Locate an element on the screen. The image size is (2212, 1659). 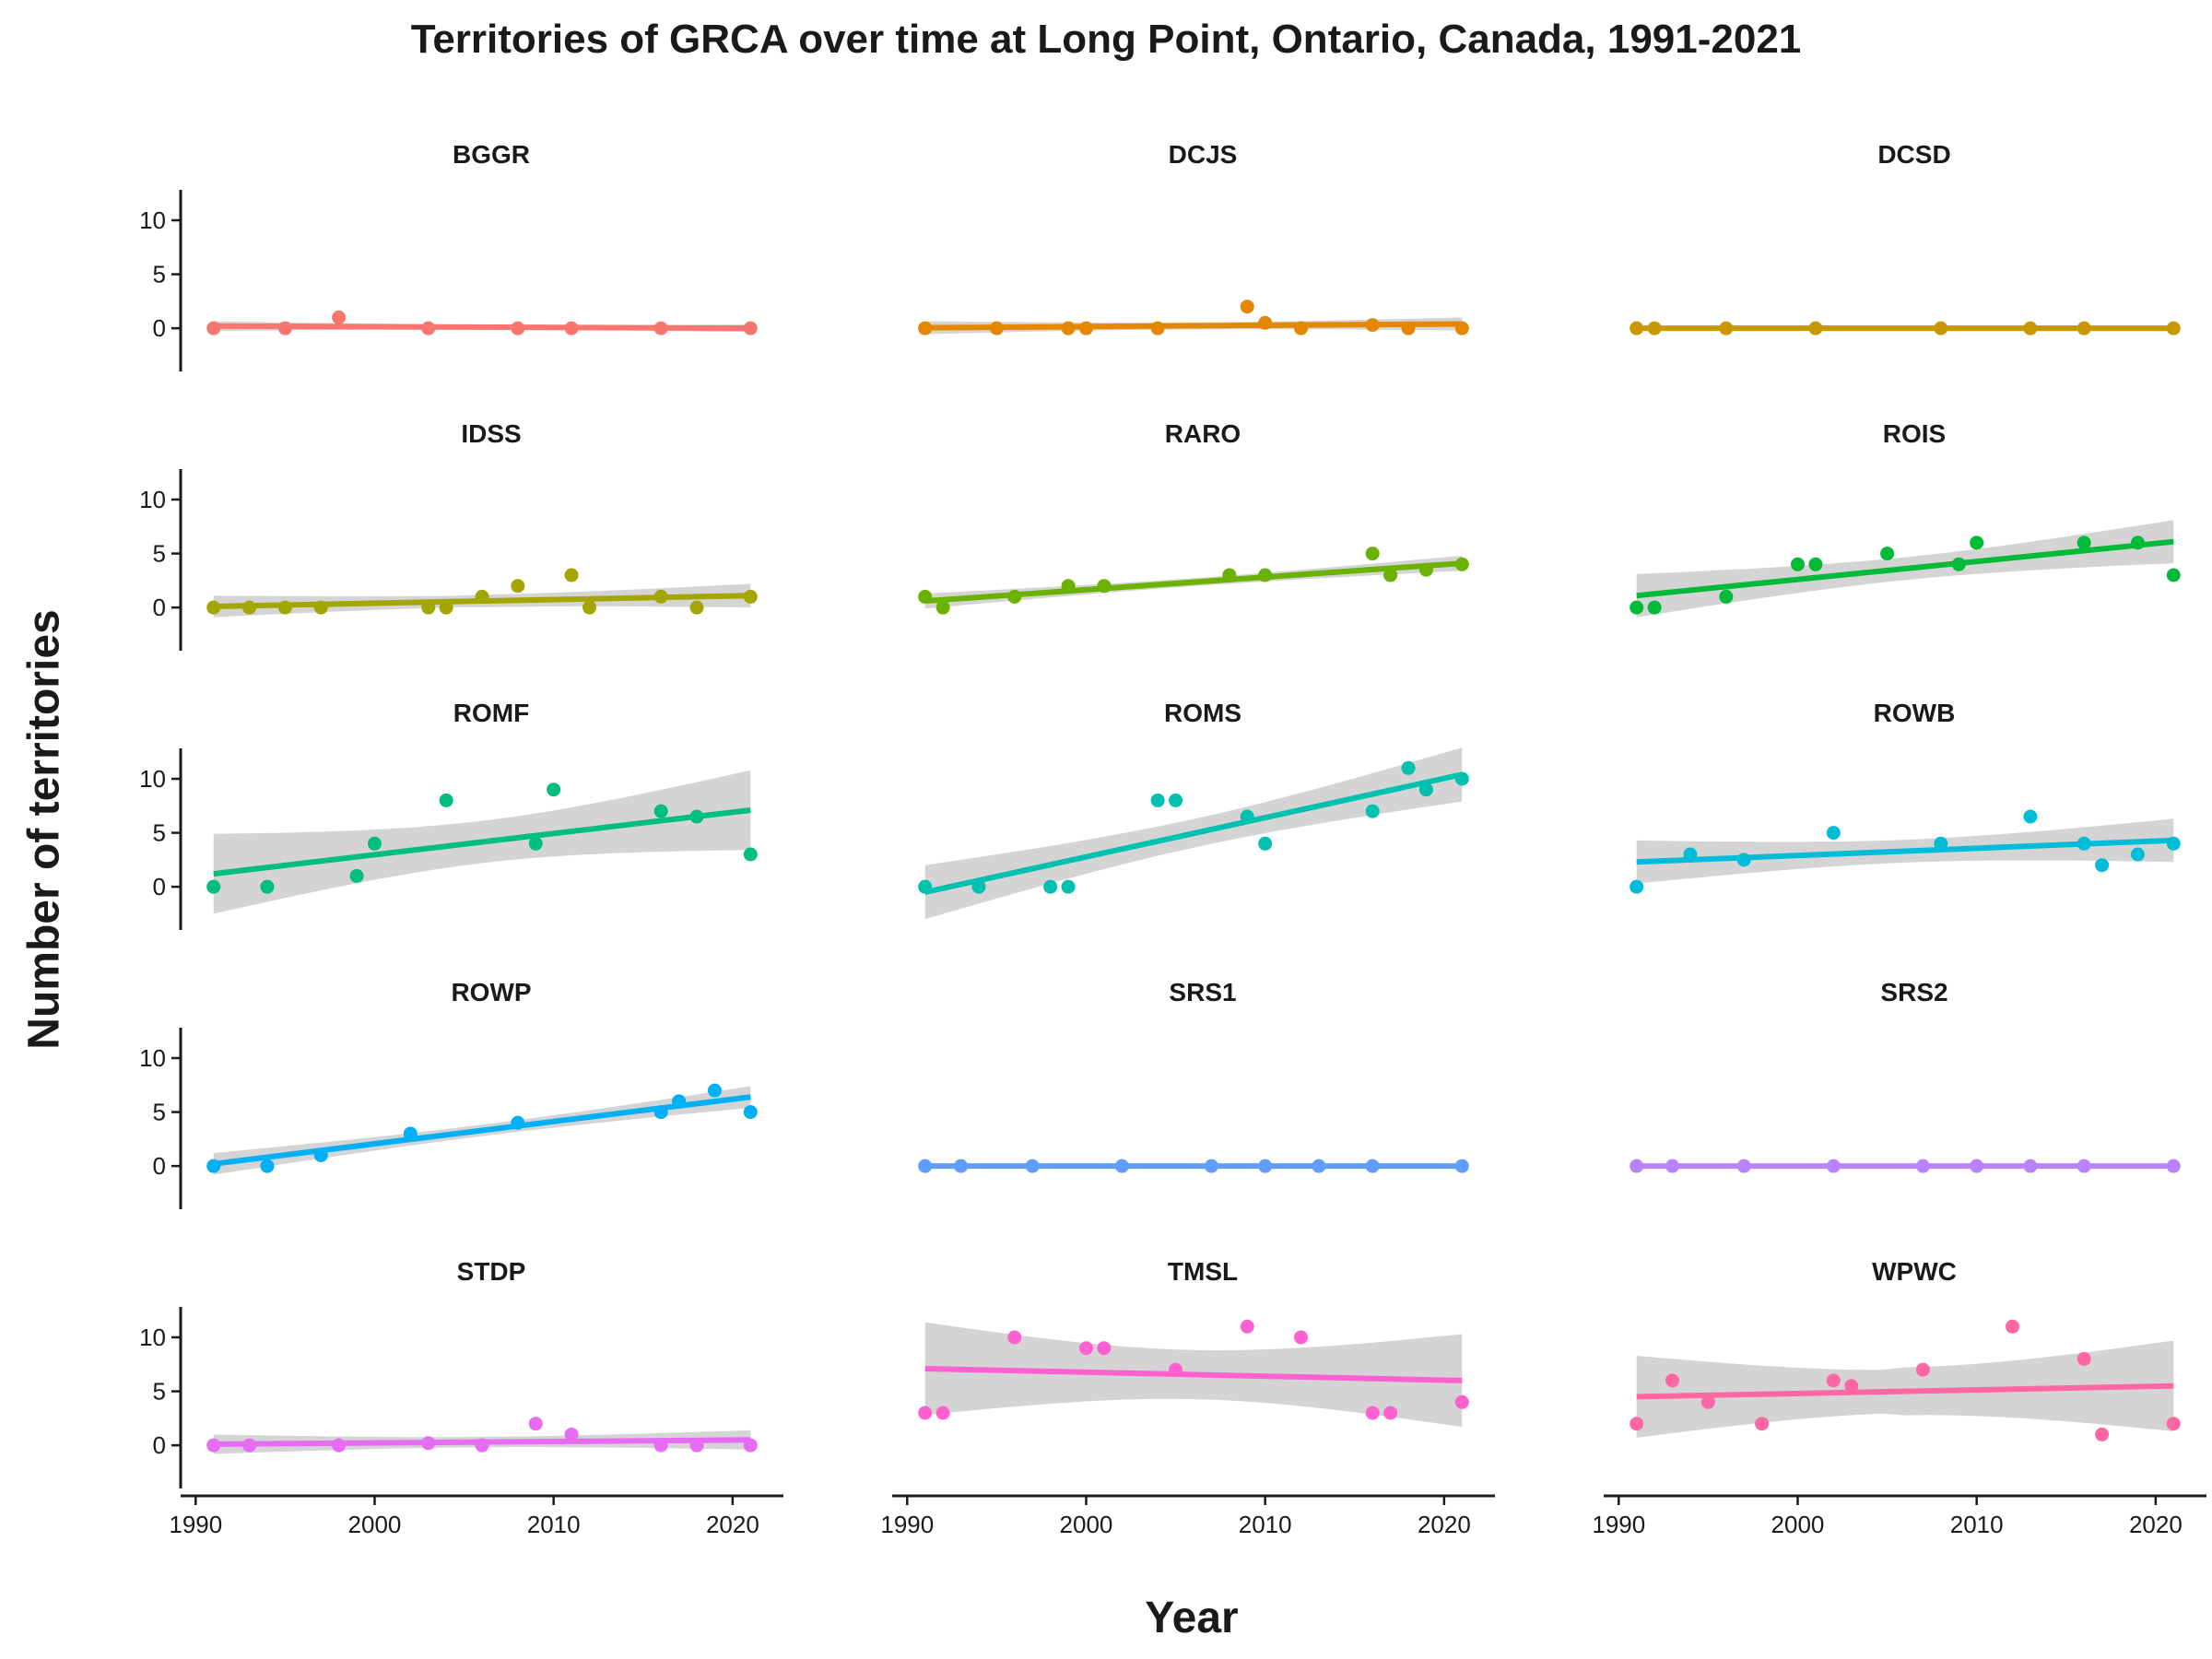
panel-strip-label: RARO is located at coordinates (1203, 433).